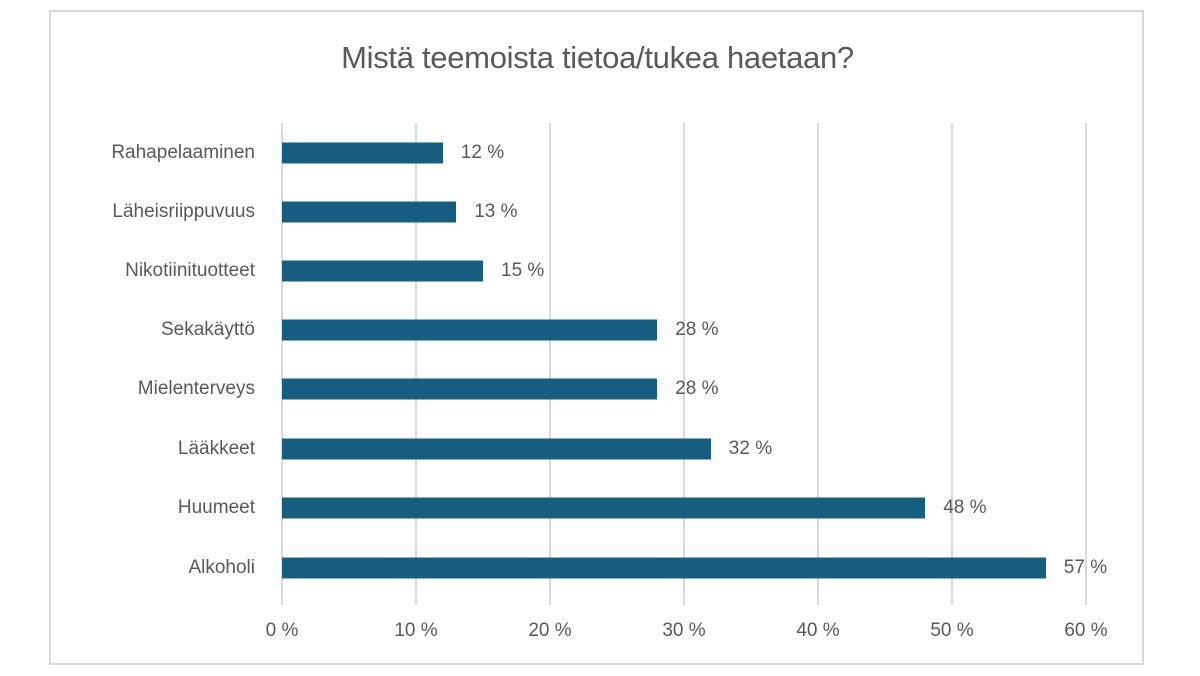 The image size is (1200, 676). I want to click on data-label: 32 %, so click(750, 448).